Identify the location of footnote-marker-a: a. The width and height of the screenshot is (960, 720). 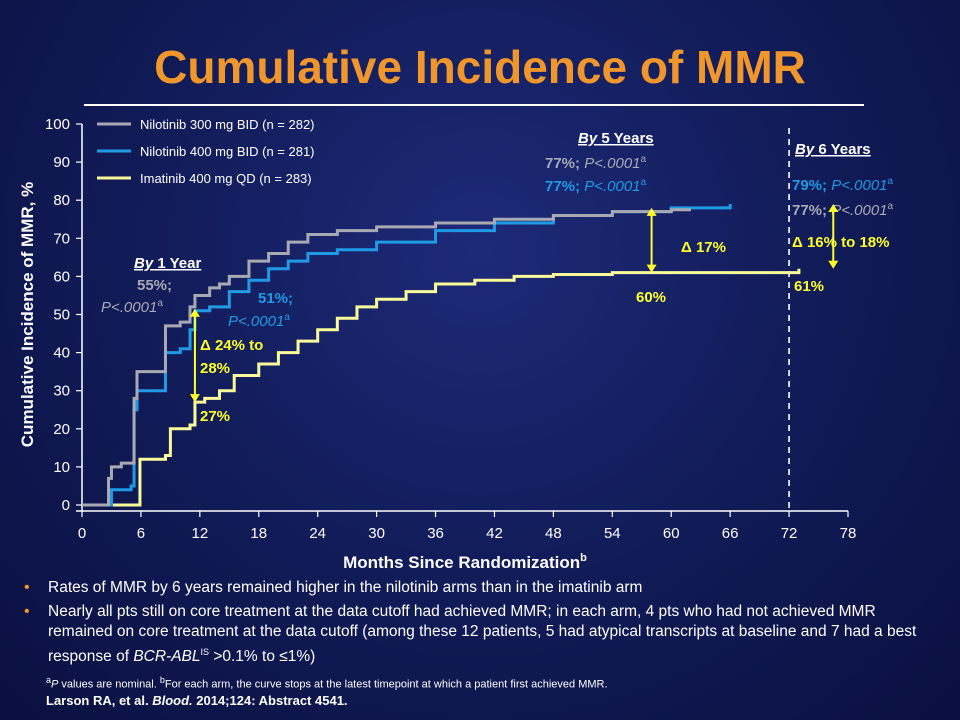
(49, 680).